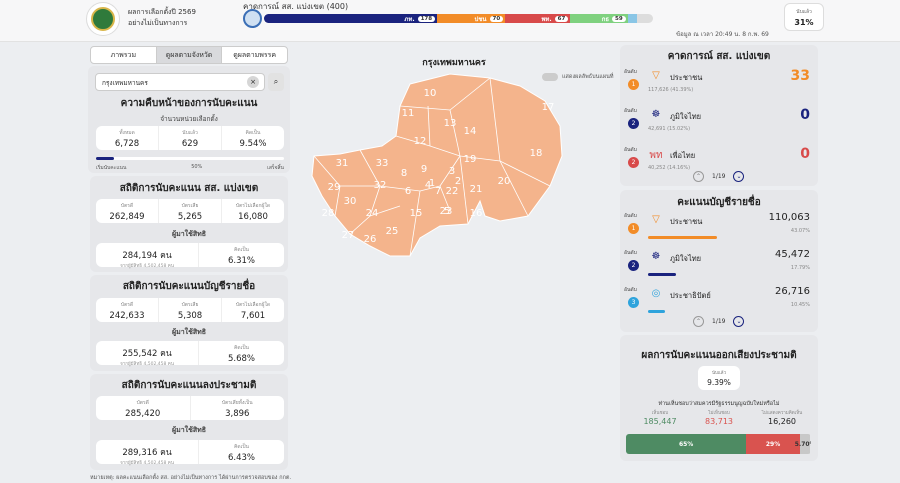 The image size is (900, 483). What do you see at coordinates (382, 163) in the screenshot?
I see `district-label: 33` at bounding box center [382, 163].